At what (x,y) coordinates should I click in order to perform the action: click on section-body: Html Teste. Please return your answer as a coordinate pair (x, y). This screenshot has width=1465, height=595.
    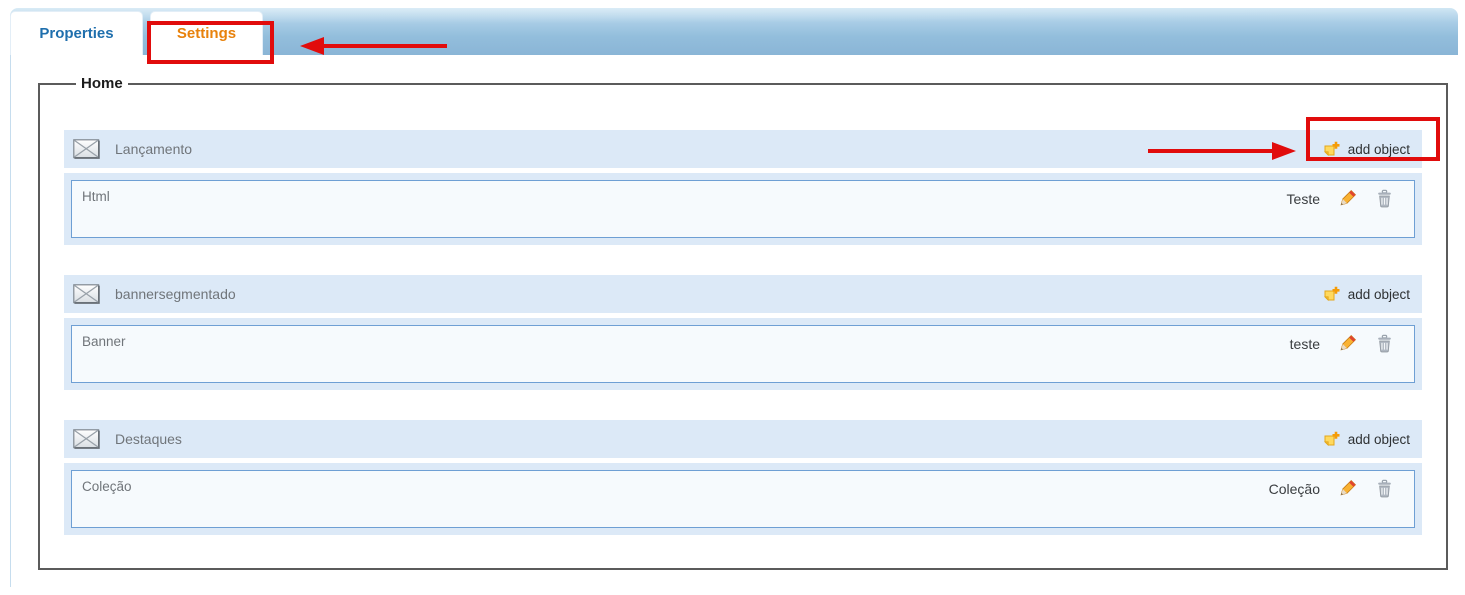
    Looking at the image, I should click on (743, 209).